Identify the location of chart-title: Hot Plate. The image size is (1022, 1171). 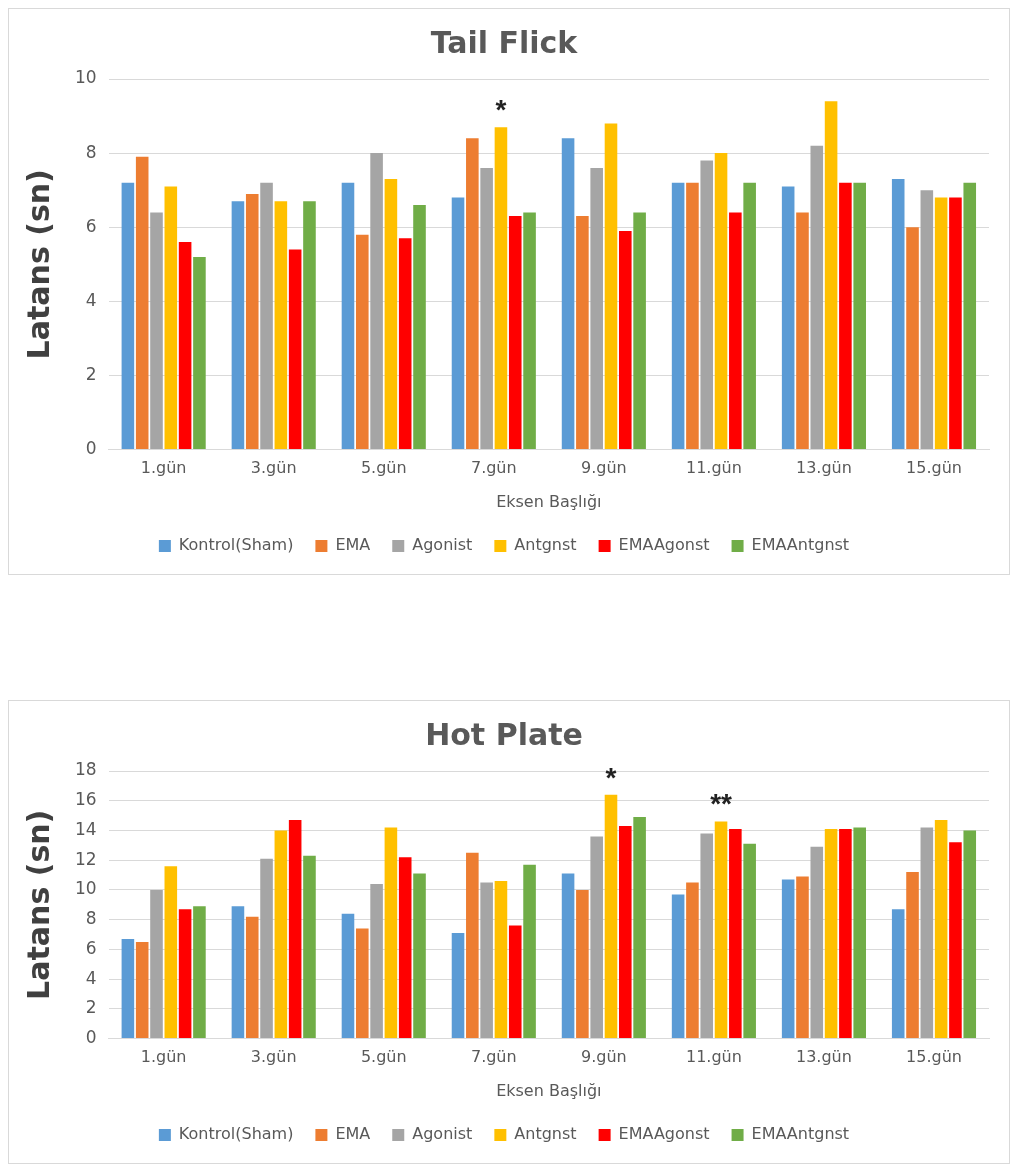
(504, 734).